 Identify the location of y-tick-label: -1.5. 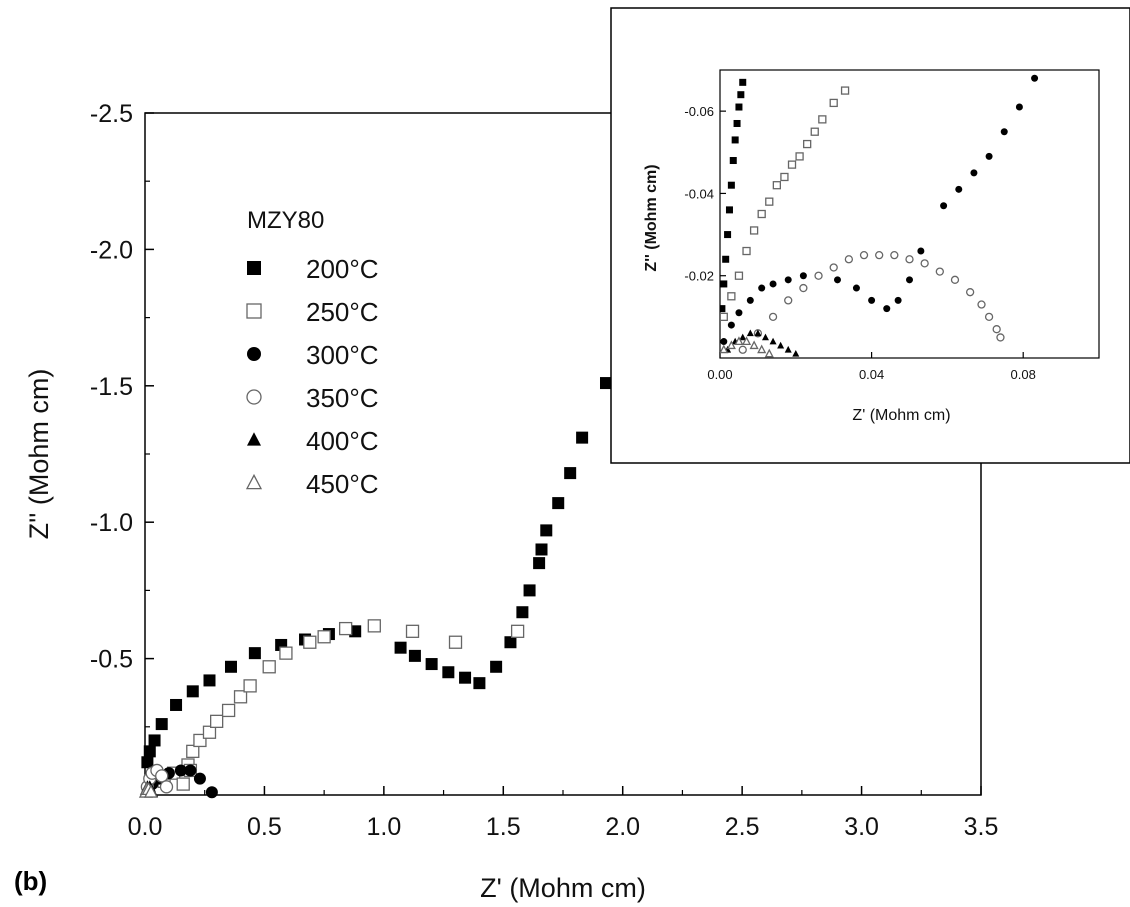
(111, 387).